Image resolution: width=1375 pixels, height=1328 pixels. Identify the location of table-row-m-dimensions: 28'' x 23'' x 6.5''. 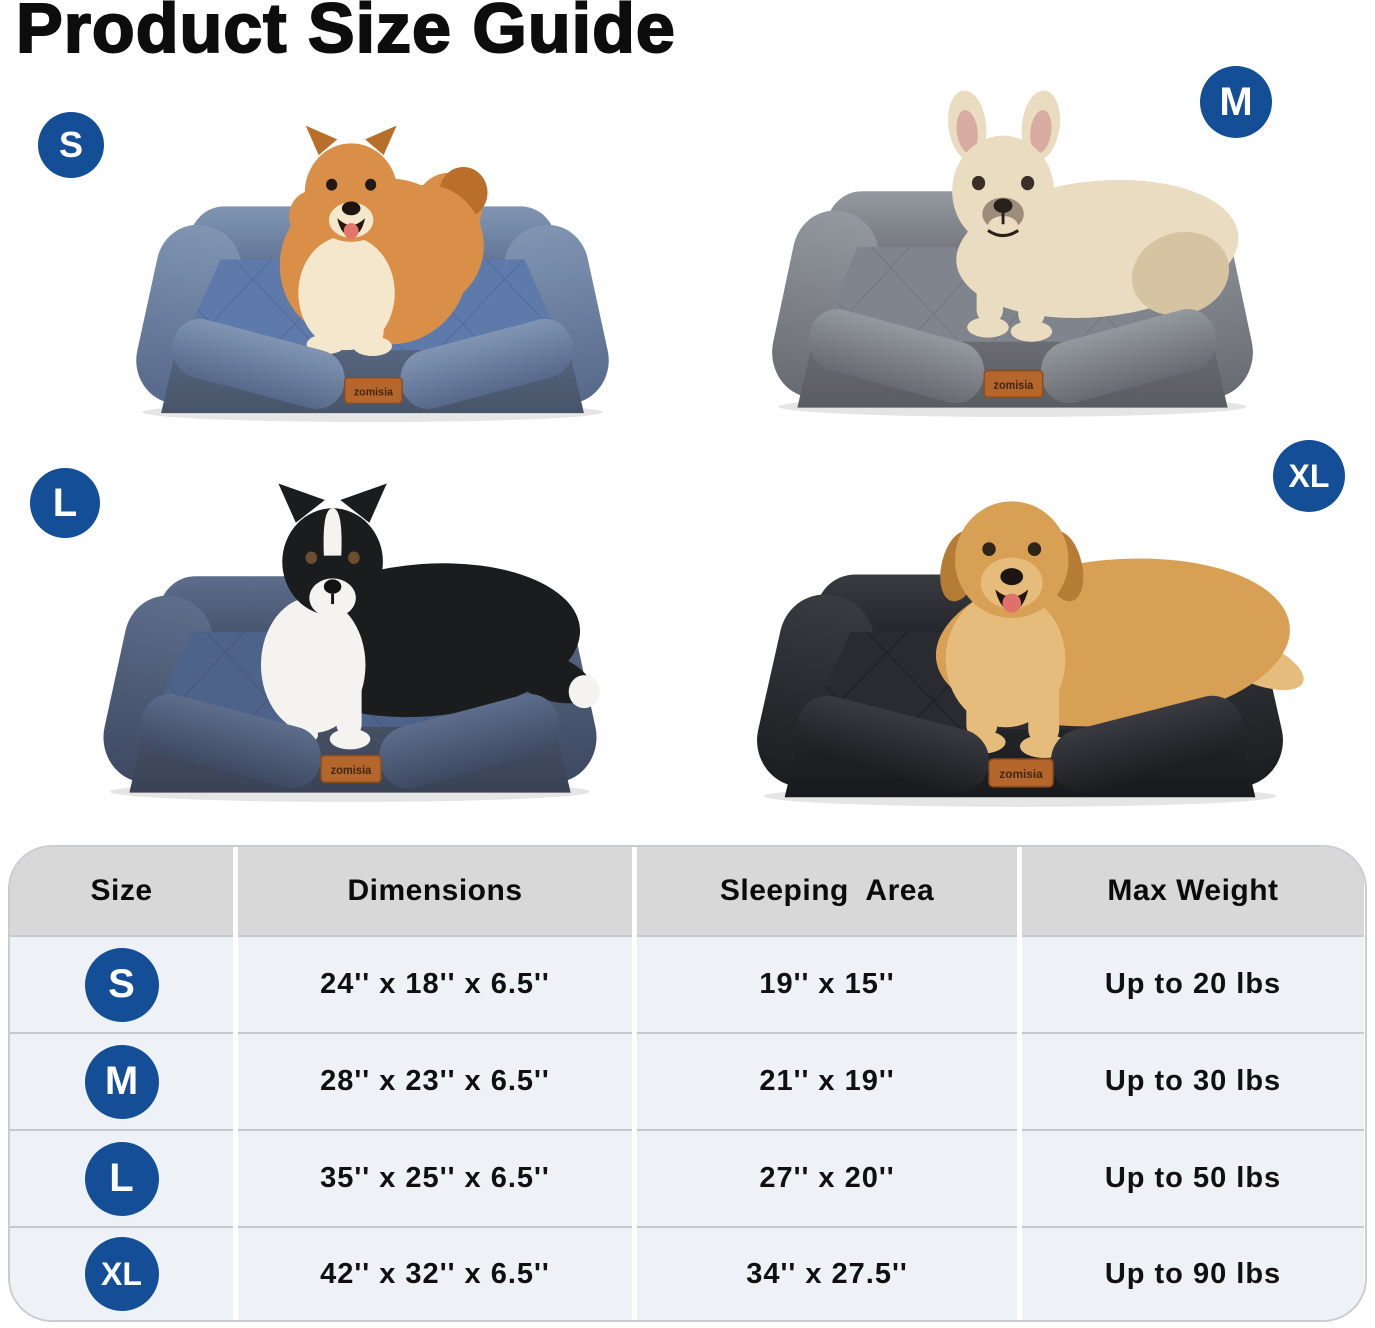
(435, 1080).